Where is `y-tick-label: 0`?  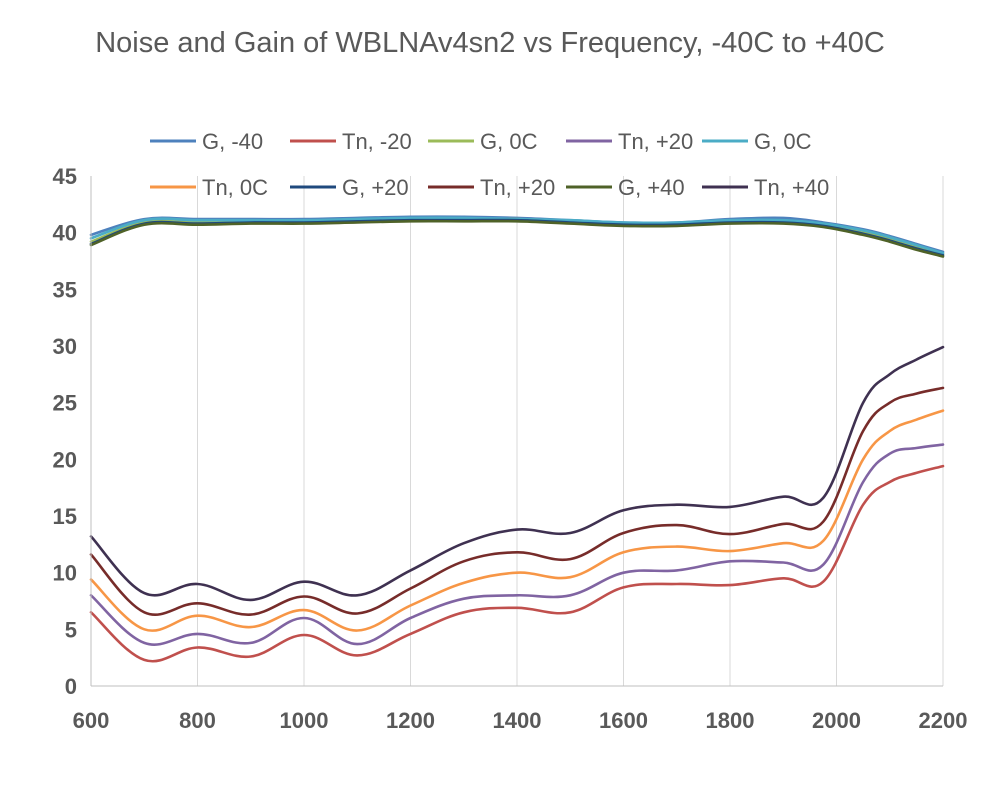
y-tick-label: 0 is located at coordinates (71, 686).